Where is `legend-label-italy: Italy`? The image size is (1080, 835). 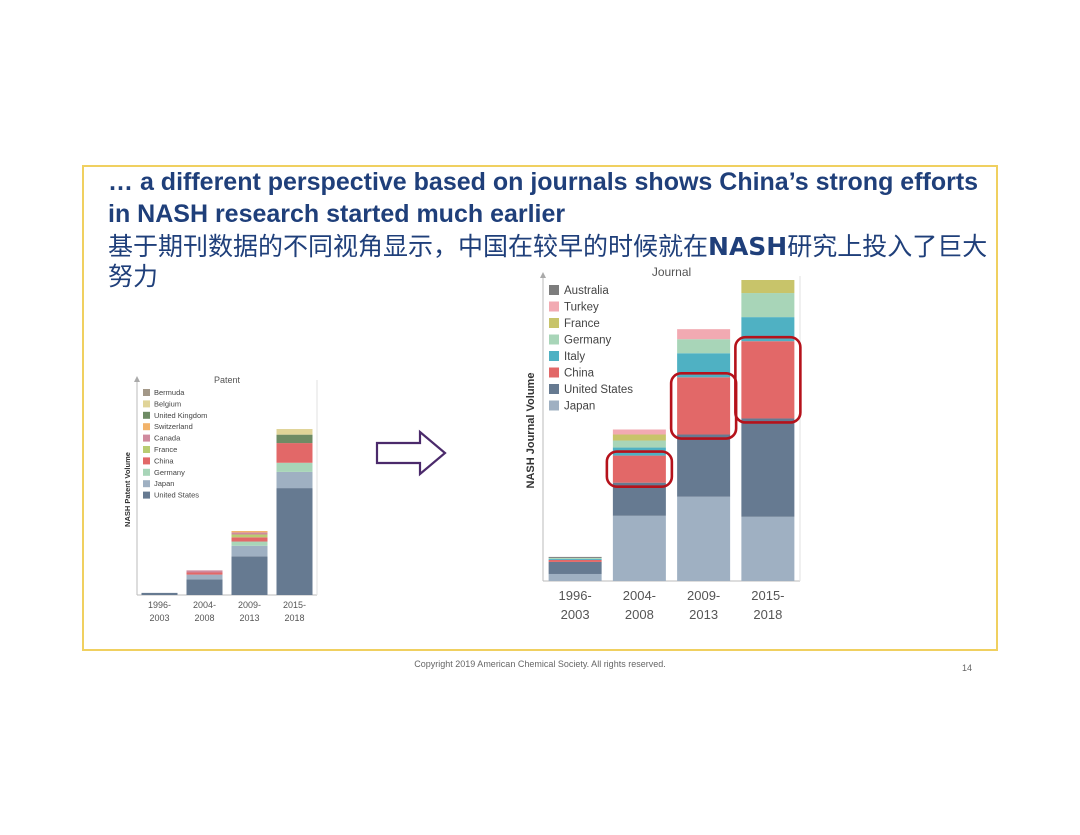 legend-label-italy: Italy is located at coordinates (574, 357).